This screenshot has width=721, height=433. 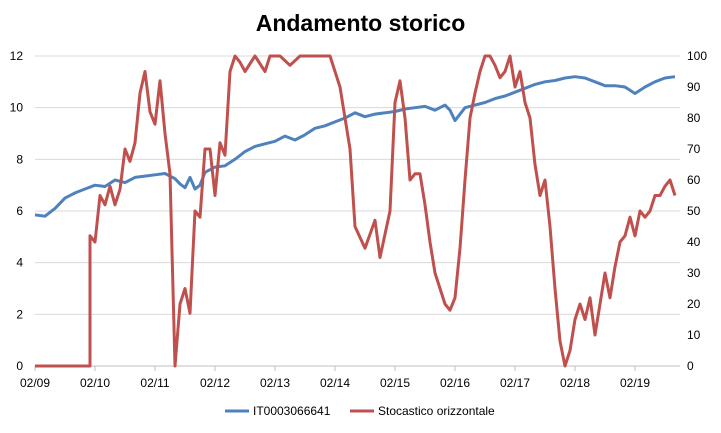 I want to click on x-tick-label: 02/16, so click(x=455, y=383).